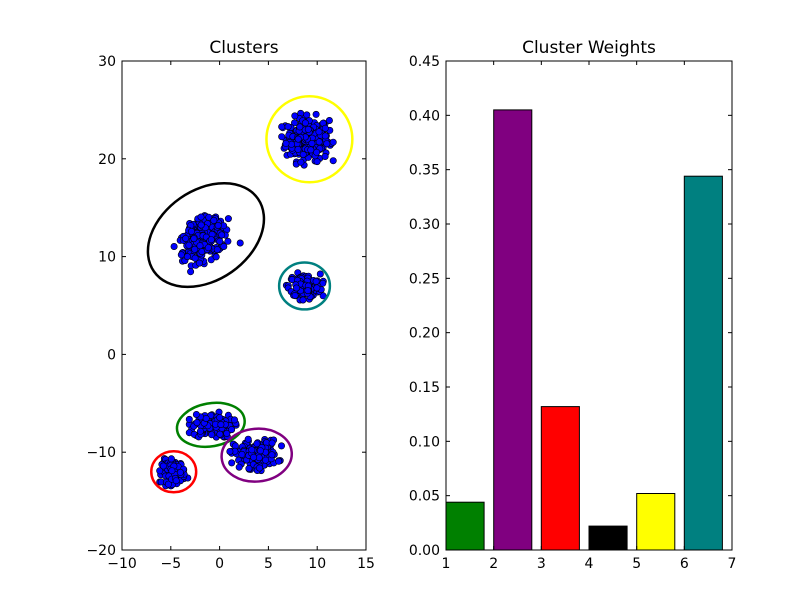 The height and width of the screenshot is (612, 812). Describe the element at coordinates (424, 497) in the screenshot. I see `y-tick-label: 0.05` at that location.